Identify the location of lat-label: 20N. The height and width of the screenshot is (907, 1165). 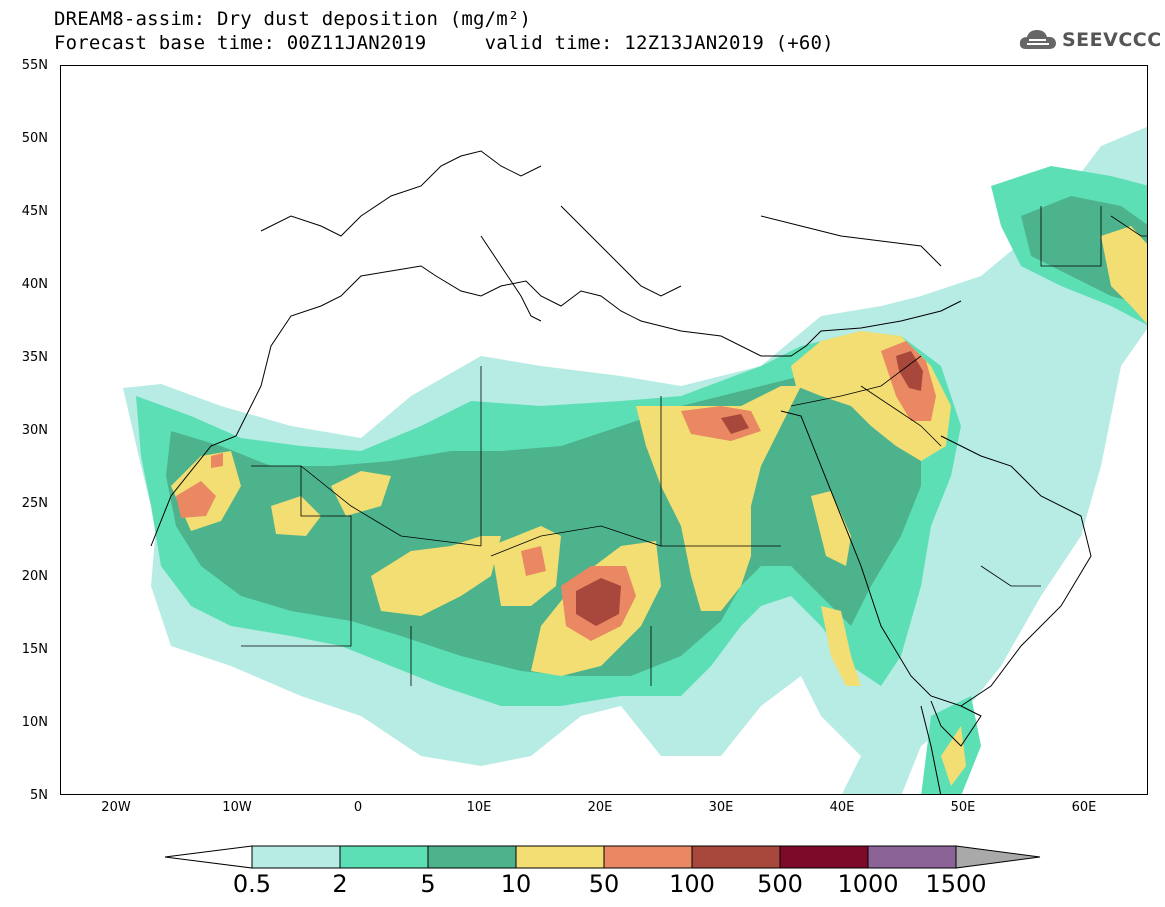
(34, 576).